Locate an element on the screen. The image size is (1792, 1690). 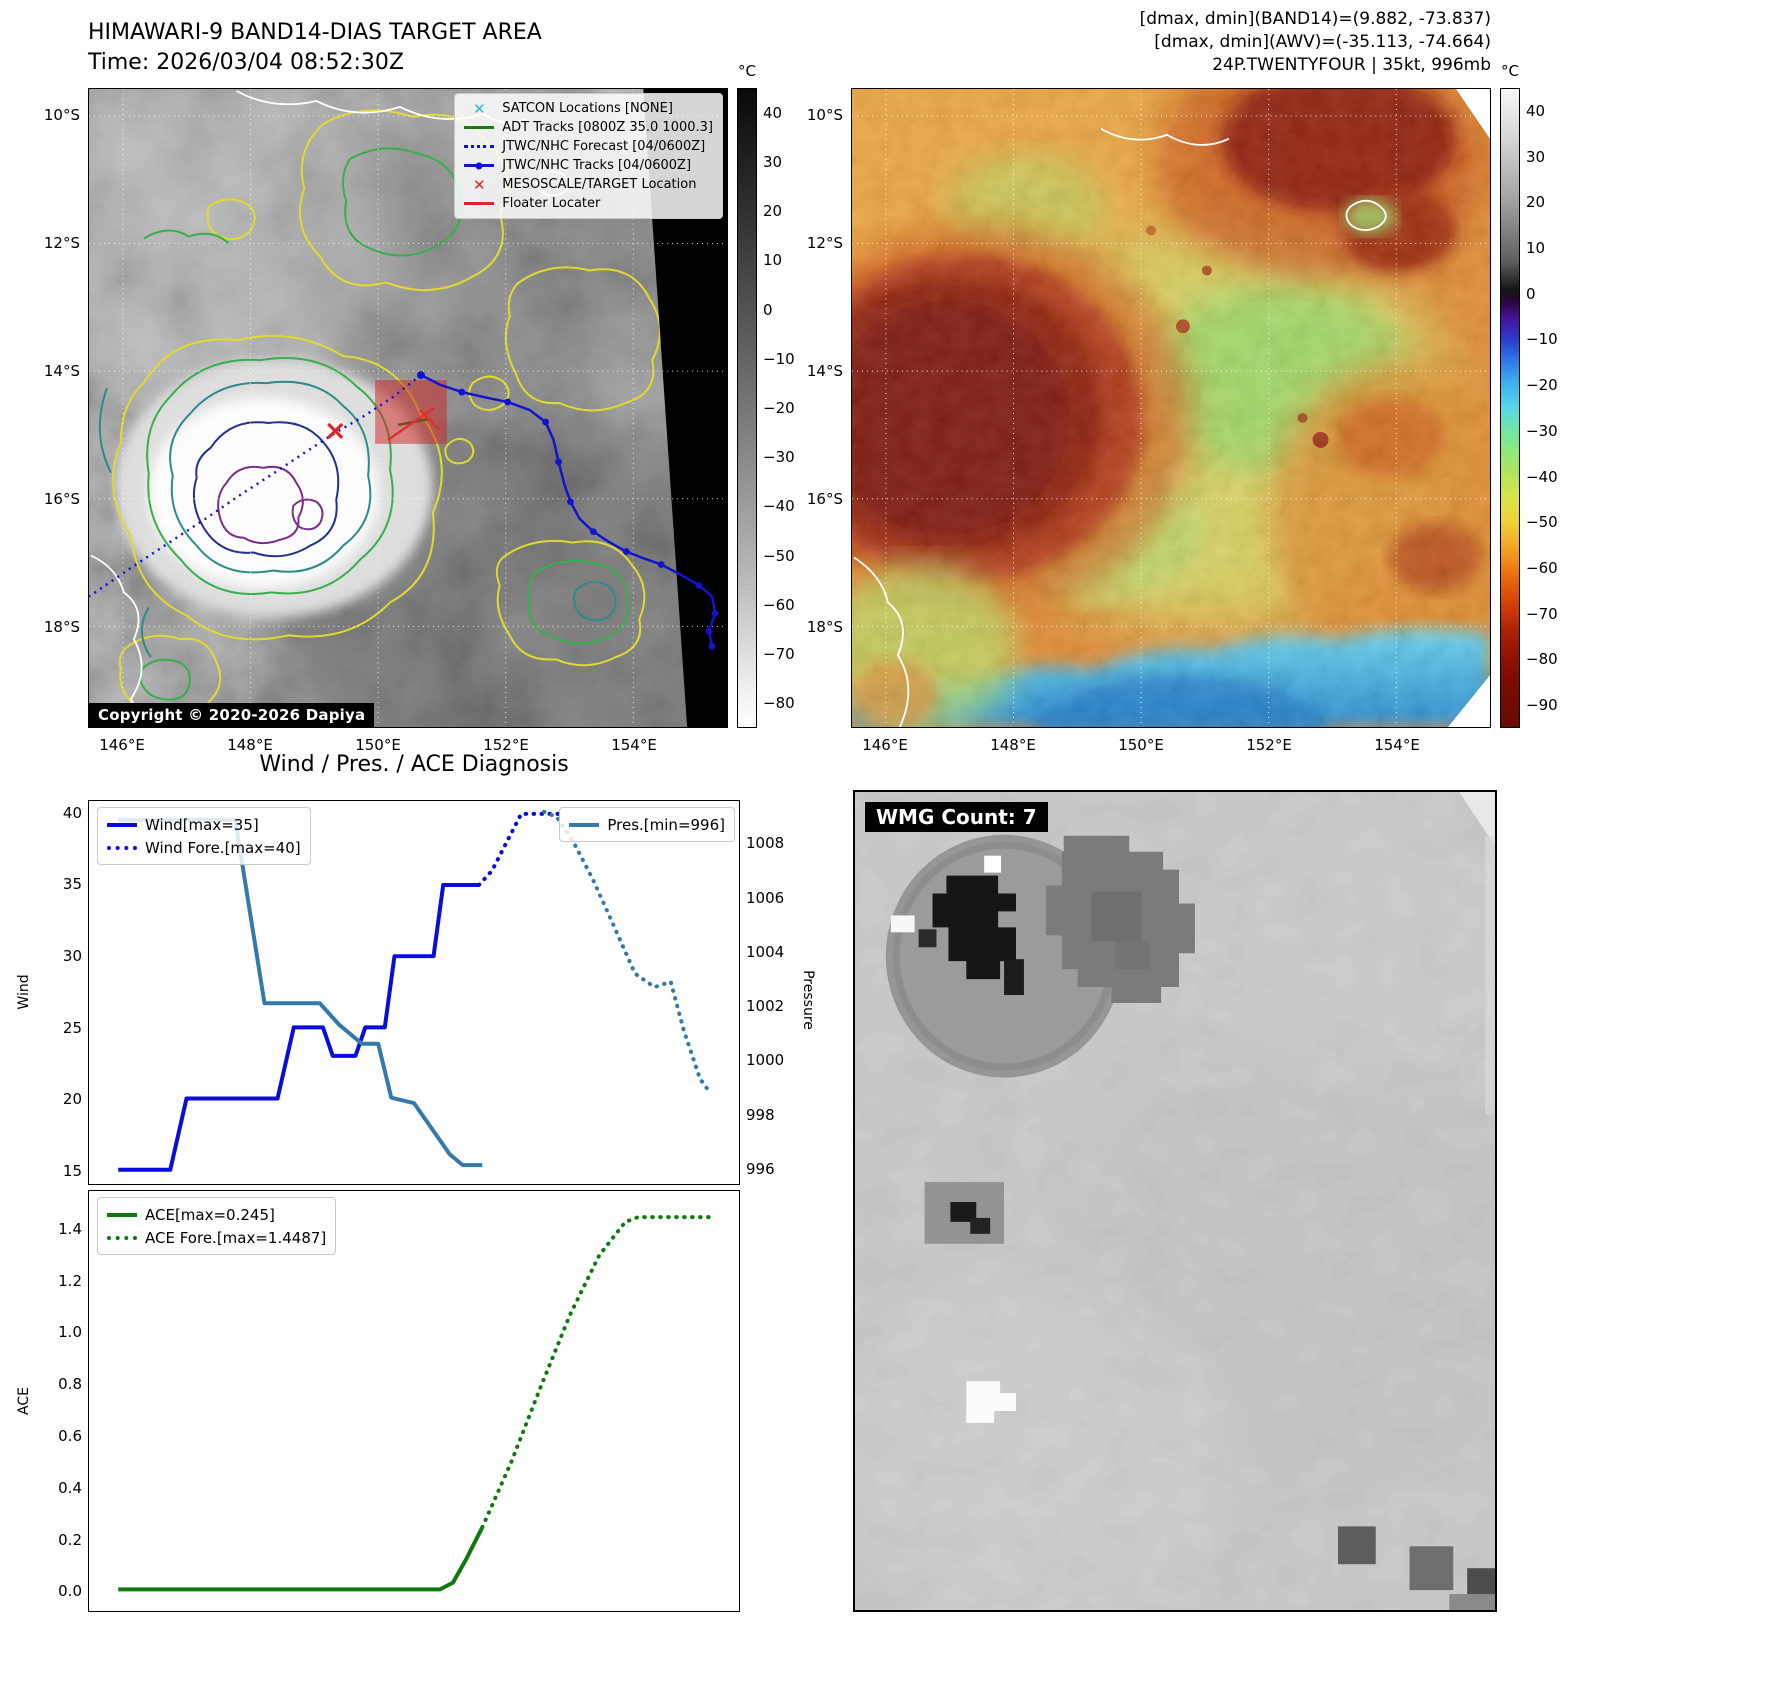
x-marker-icon: ✕ is located at coordinates (479, 108).